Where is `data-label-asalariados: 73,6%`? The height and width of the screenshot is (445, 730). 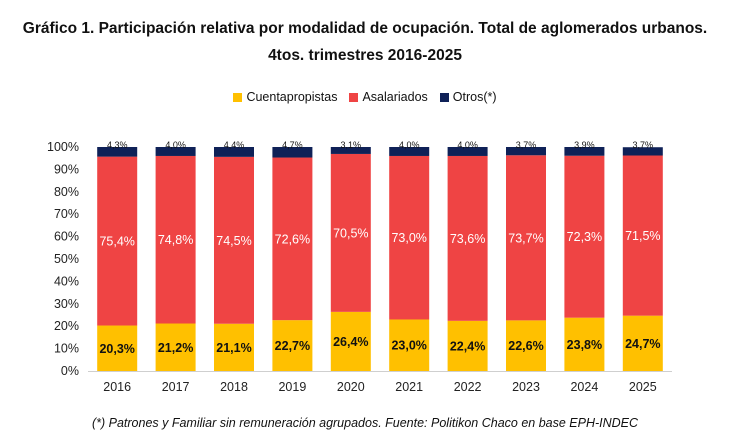
data-label-asalariados: 73,6% is located at coordinates (467, 239).